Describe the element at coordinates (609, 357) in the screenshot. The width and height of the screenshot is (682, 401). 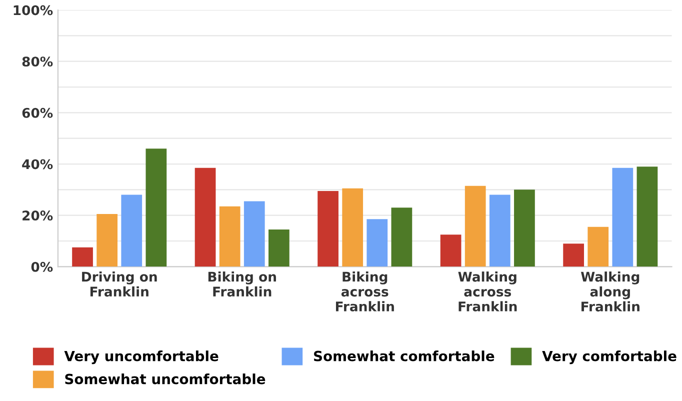
I see `legend-label: Very comfortable` at that location.